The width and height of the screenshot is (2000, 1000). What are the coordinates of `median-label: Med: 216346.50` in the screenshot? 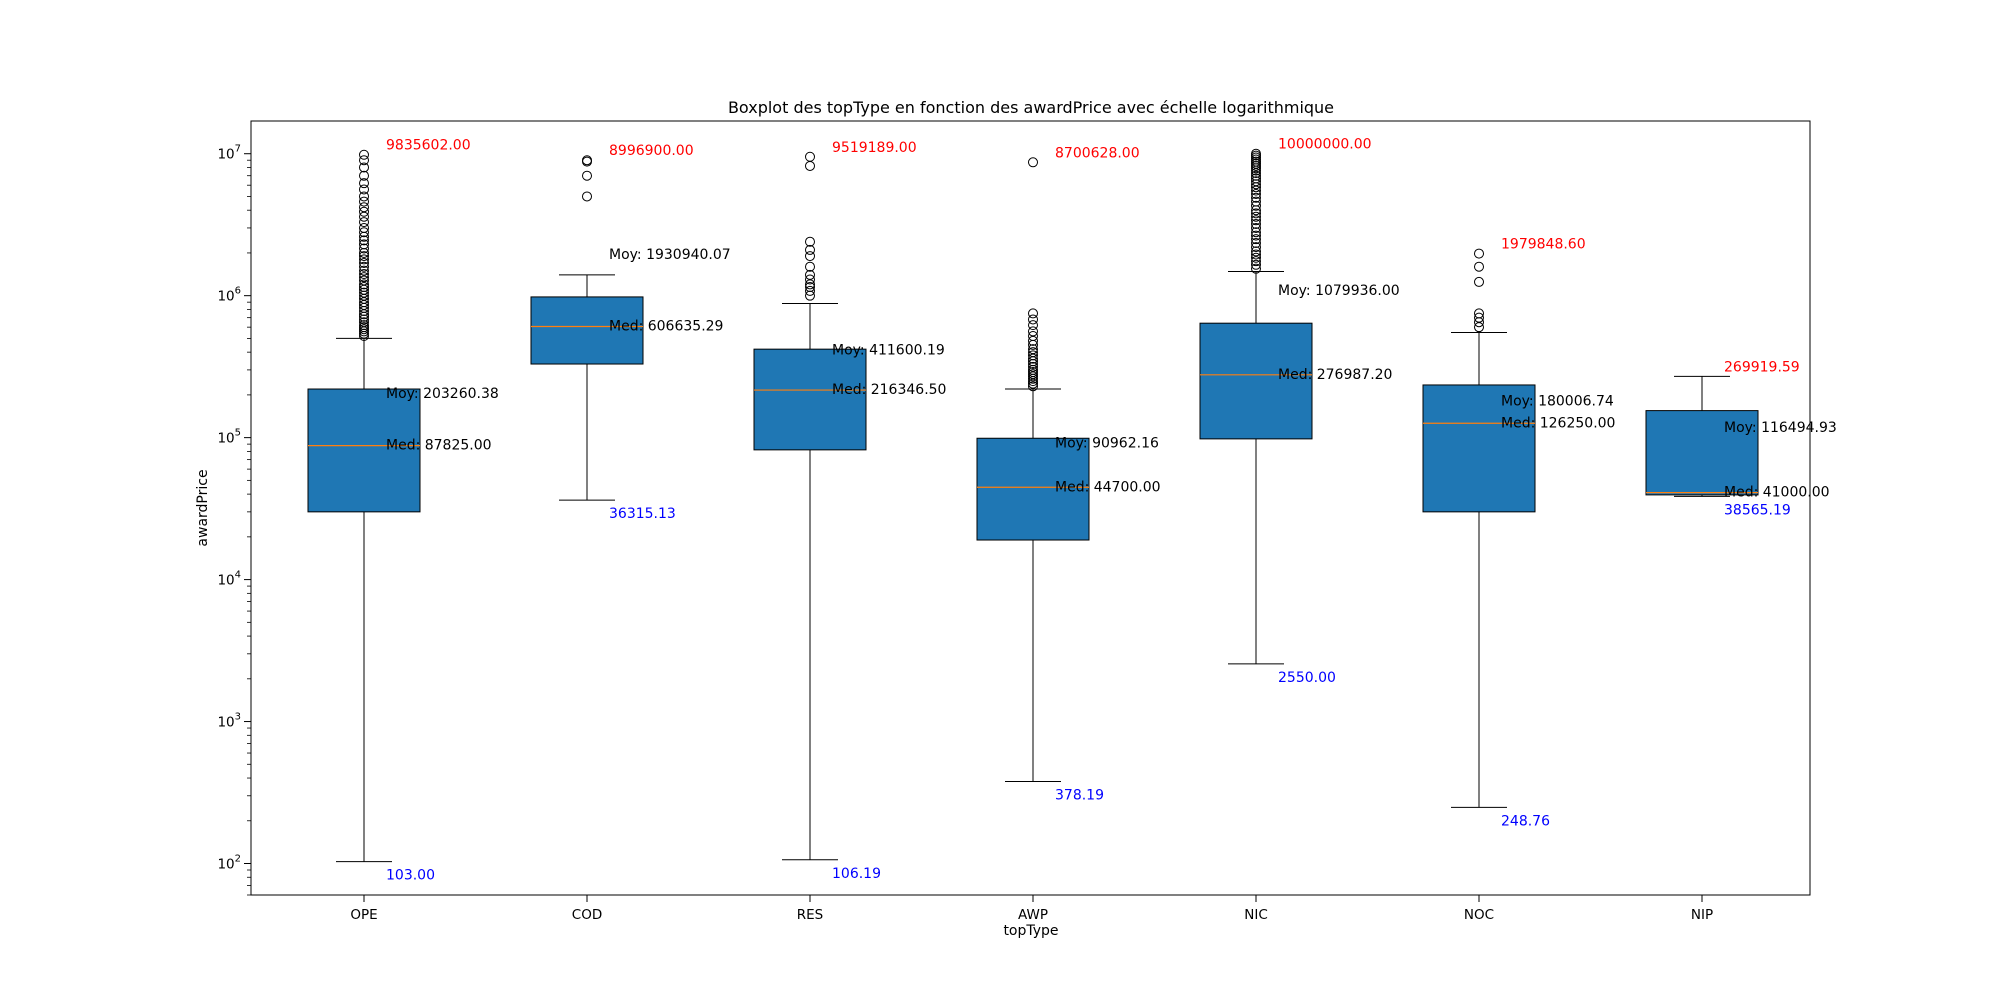 It's located at (889, 390).